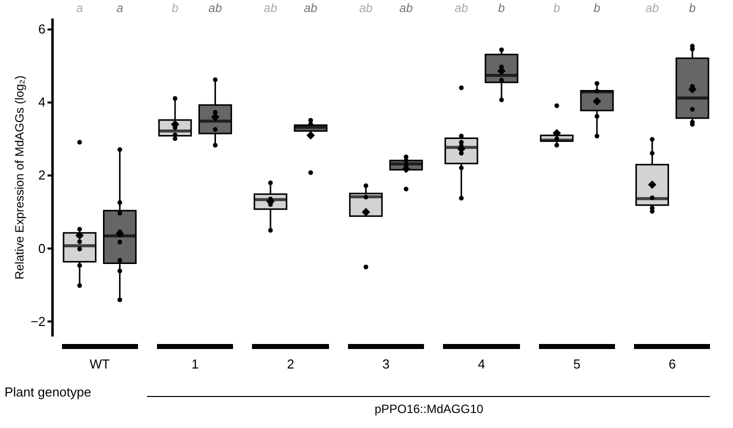 The width and height of the screenshot is (733, 428). What do you see at coordinates (100, 364) in the screenshot?
I see `x-tick-label: WT` at bounding box center [100, 364].